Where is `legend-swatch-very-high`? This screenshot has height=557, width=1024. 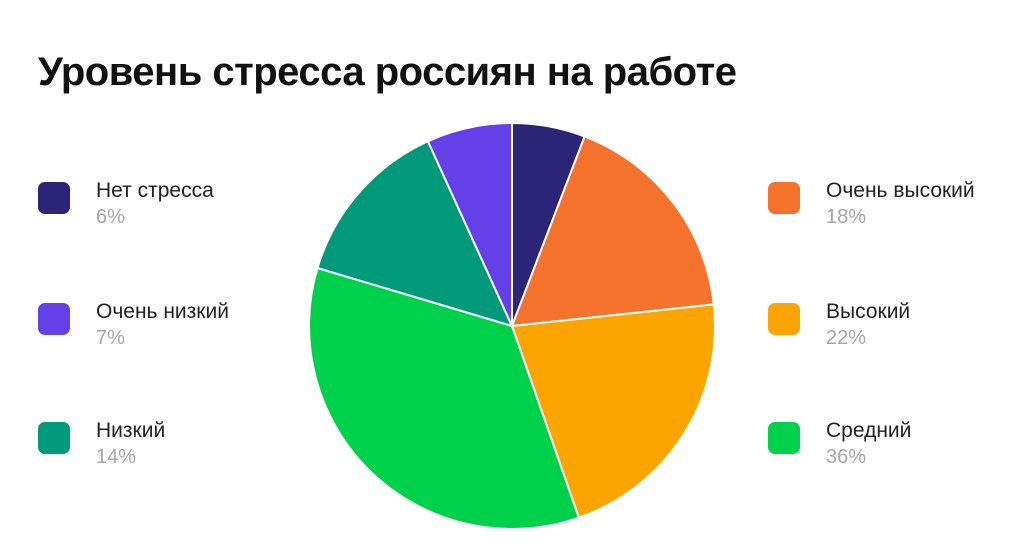 legend-swatch-very-high is located at coordinates (784, 198).